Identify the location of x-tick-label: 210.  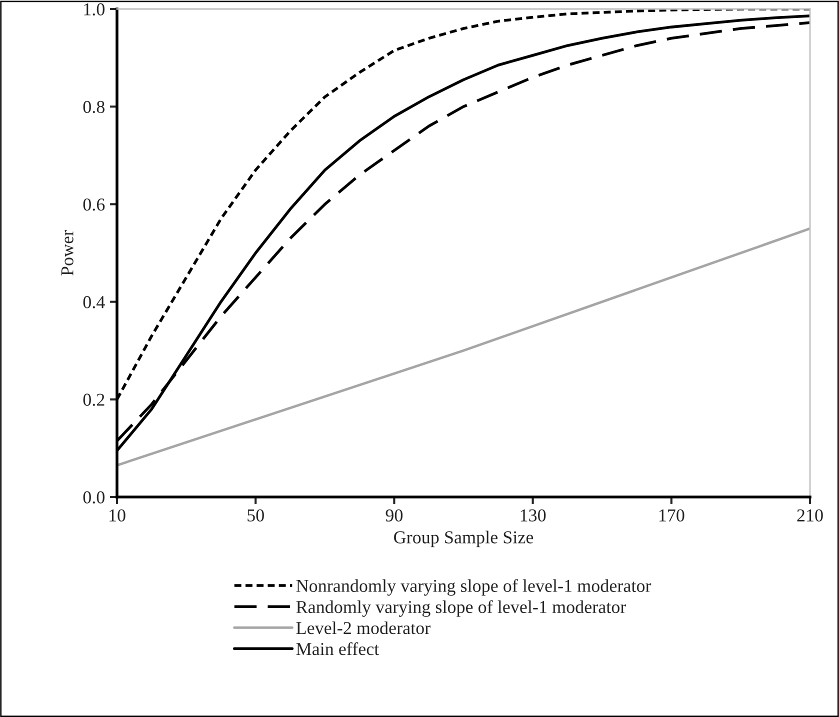
(810, 515).